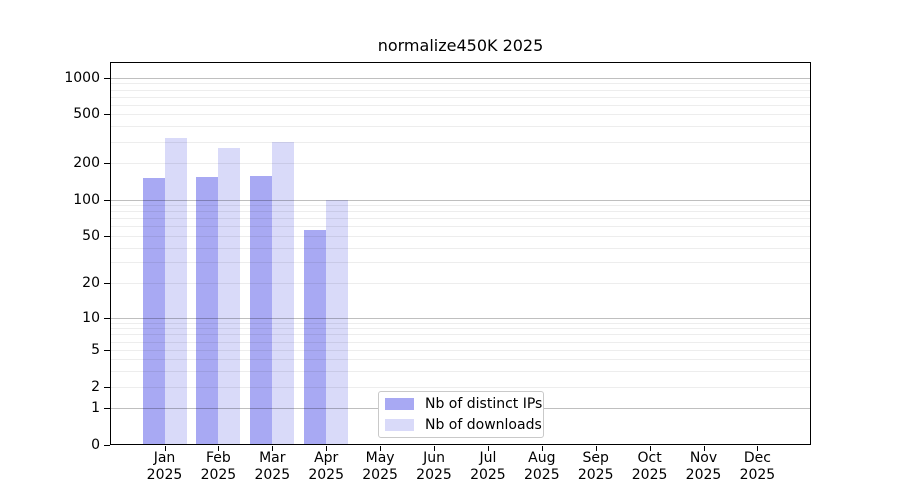 This screenshot has width=900, height=500. Describe the element at coordinates (272, 458) in the screenshot. I see `month-line: Mar` at that location.